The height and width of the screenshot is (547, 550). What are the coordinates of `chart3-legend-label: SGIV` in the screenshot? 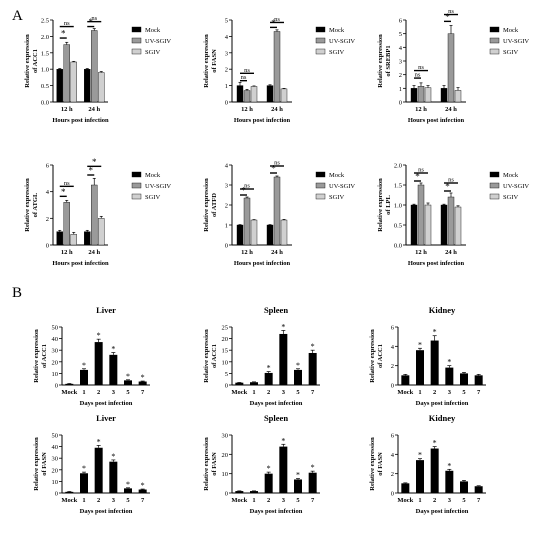 It's located at (510, 52).